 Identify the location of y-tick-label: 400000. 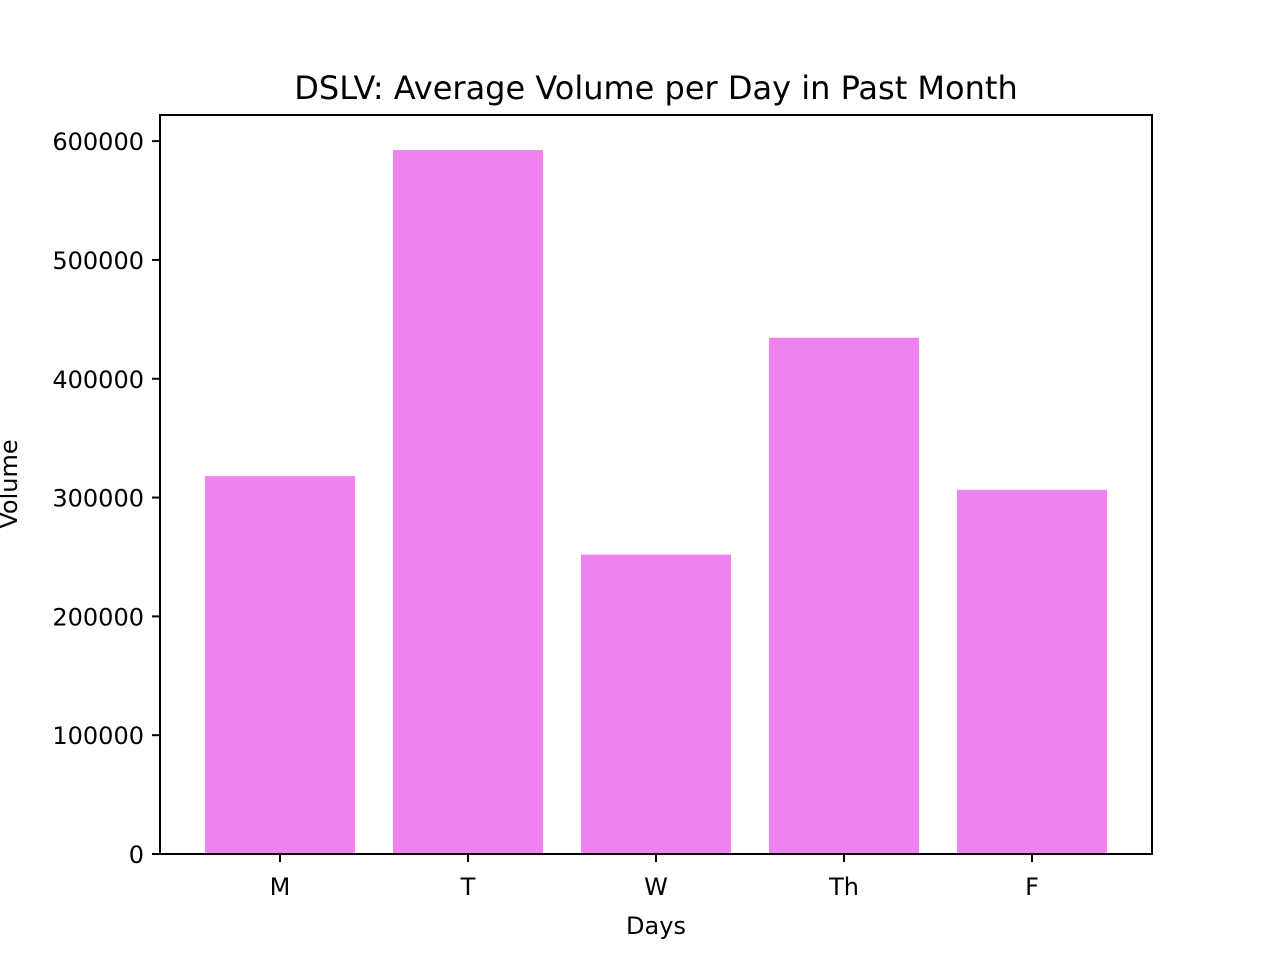
(98, 380).